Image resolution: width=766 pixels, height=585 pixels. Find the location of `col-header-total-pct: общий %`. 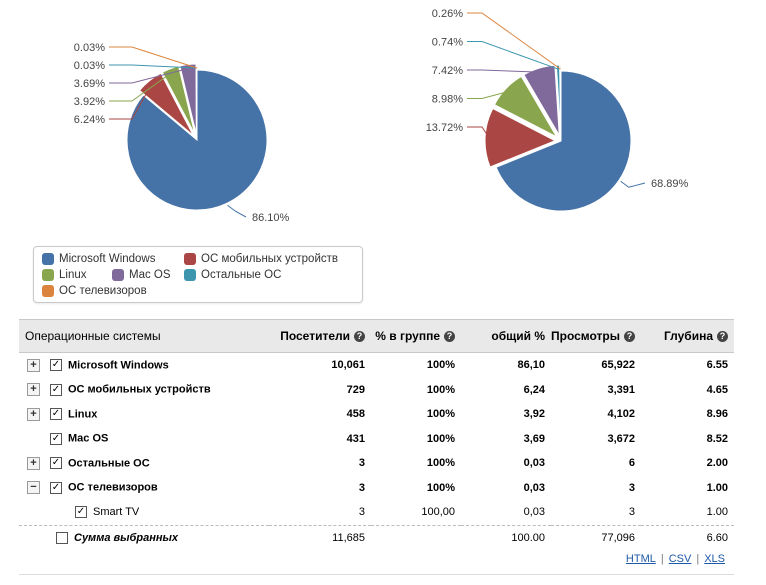

col-header-total-pct: общий % is located at coordinates (506, 336).